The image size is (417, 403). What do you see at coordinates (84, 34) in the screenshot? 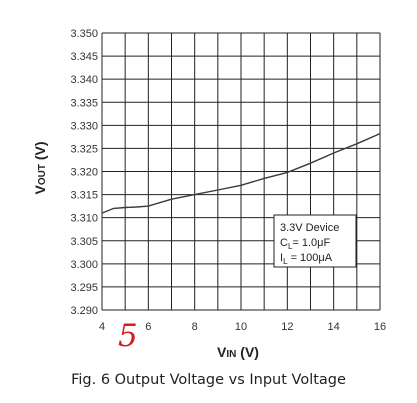
I see `y-tick-label: 3.350` at bounding box center [84, 34].